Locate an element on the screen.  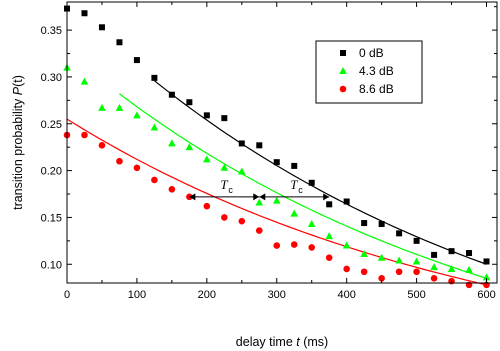
y-tick-label: 0.30 is located at coordinates (51, 78).